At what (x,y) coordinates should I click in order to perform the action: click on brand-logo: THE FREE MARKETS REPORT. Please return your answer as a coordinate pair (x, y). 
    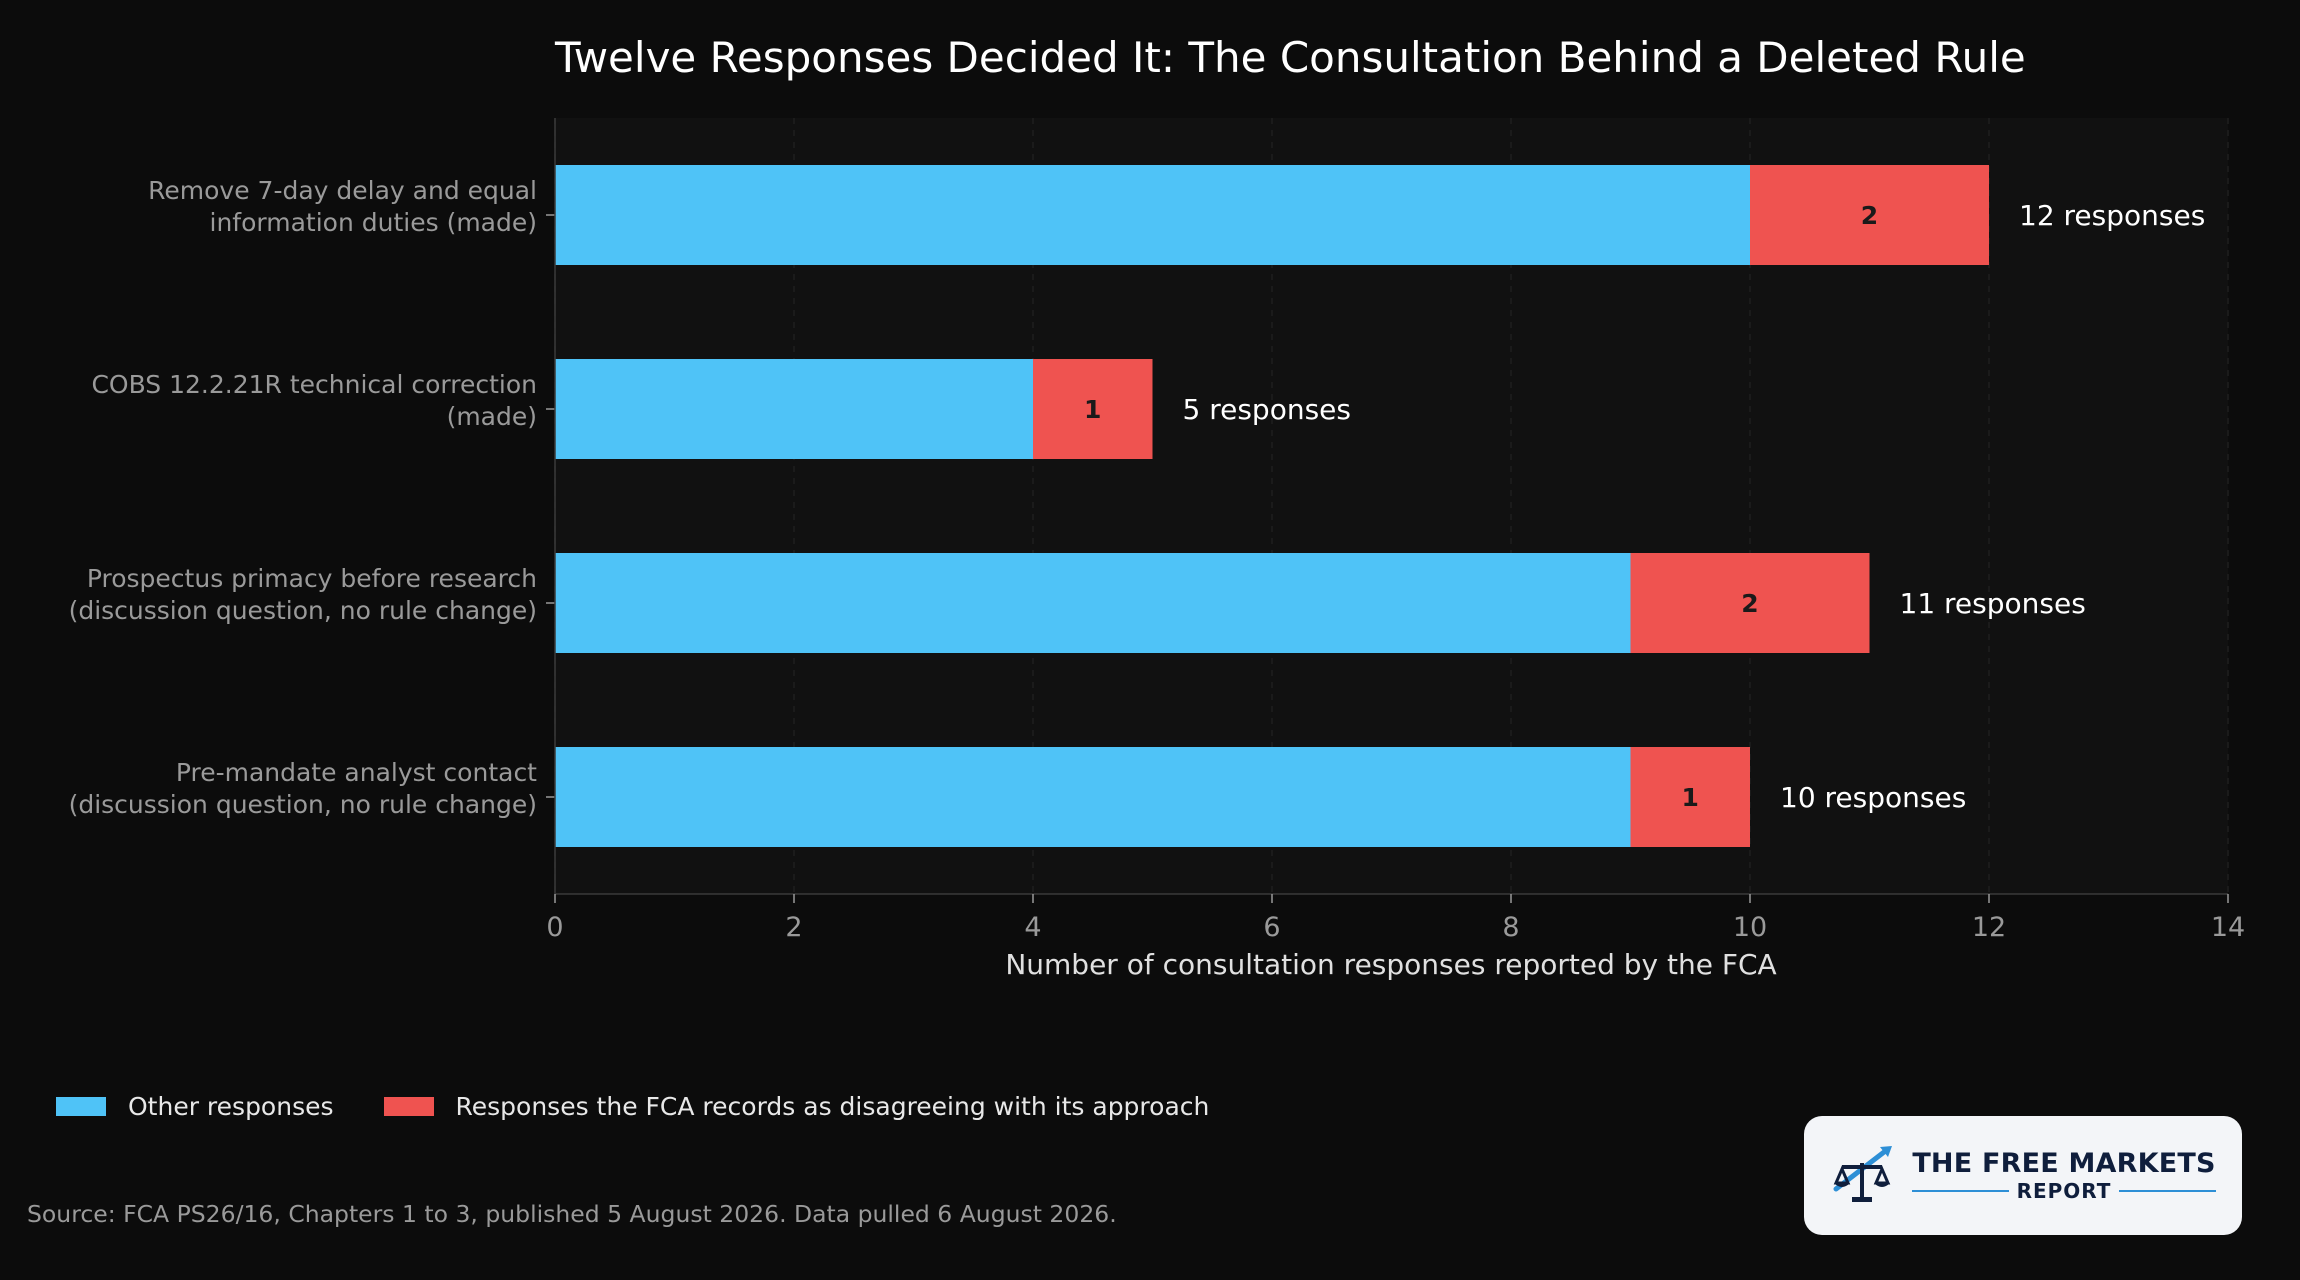
    Looking at the image, I should click on (2023, 1175).